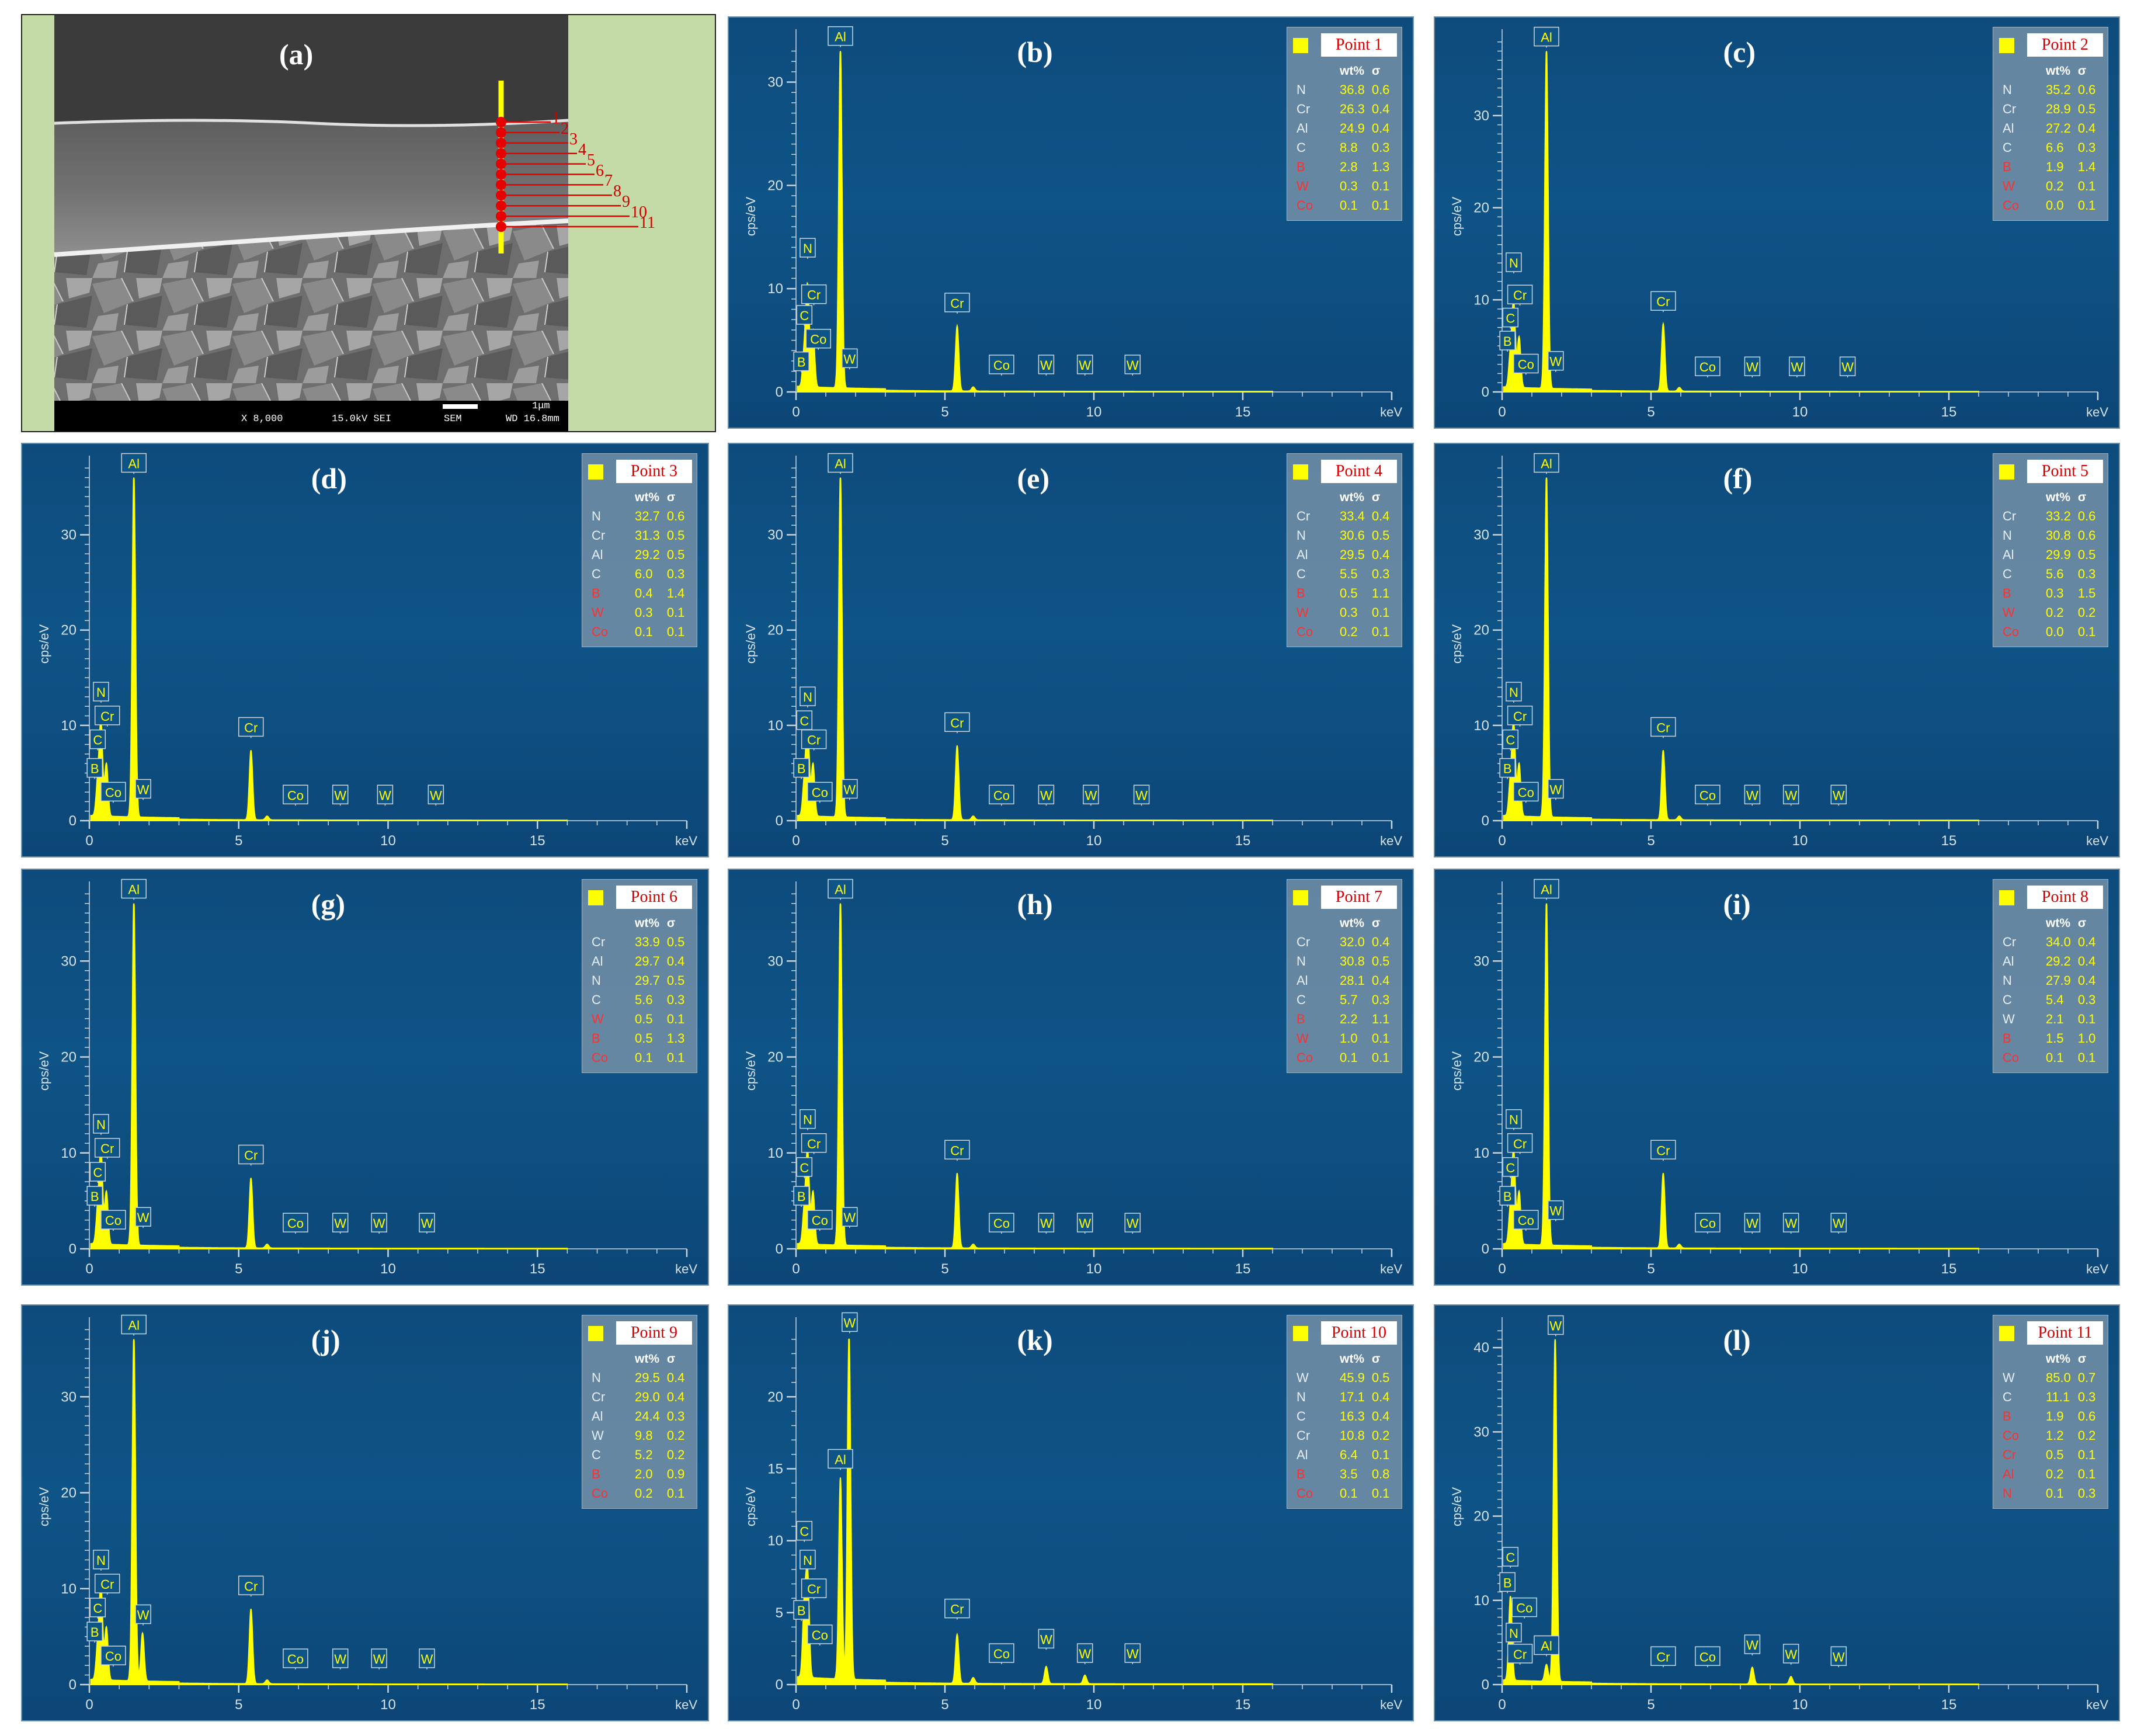 This screenshot has width=2141, height=1736. What do you see at coordinates (2049, 128) in the screenshot?
I see `composition-row: Al 27.2 0.4` at bounding box center [2049, 128].